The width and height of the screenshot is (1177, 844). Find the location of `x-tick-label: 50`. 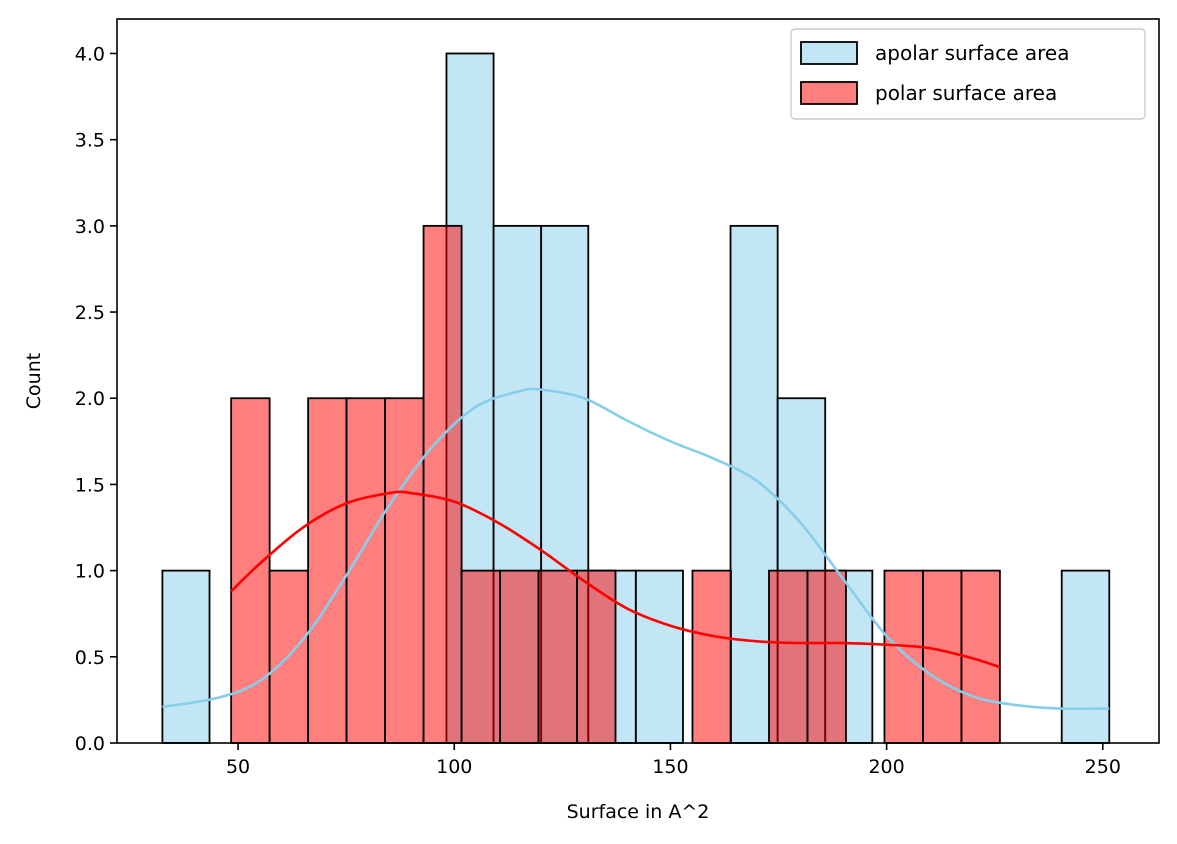

x-tick-label: 50 is located at coordinates (238, 767).